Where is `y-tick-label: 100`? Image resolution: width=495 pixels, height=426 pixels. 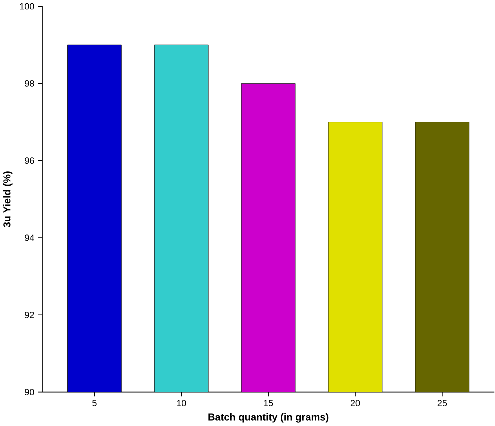
y-tick-label: 100 is located at coordinates (27, 6).